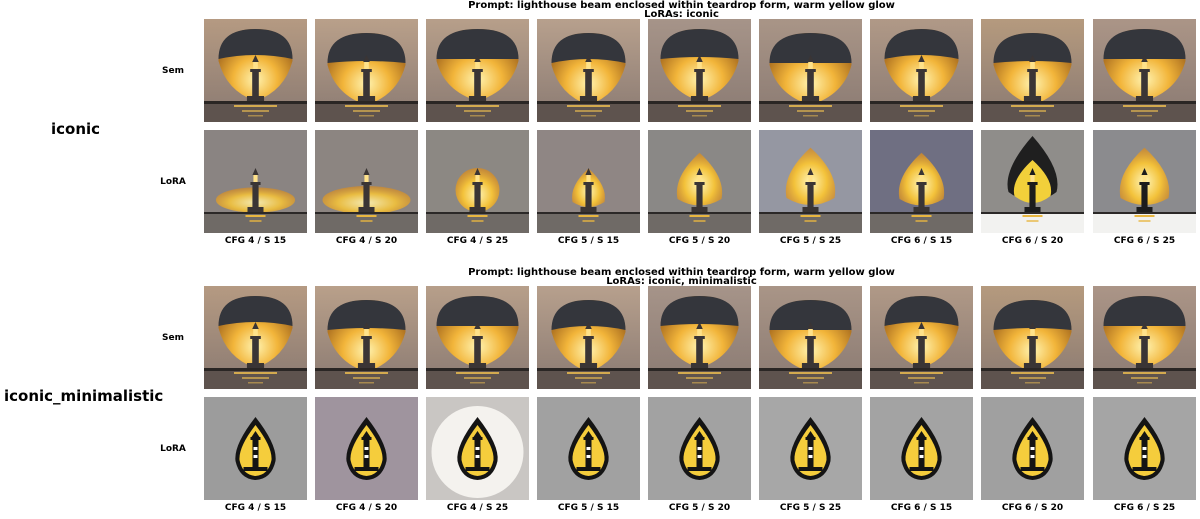 The height and width of the screenshot is (519, 1200). What do you see at coordinates (76, 129) in the screenshot?
I see `group-label: iconic` at bounding box center [76, 129].